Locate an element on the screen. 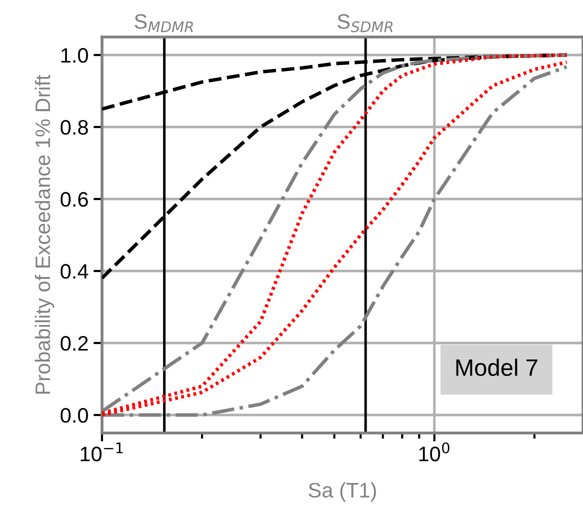  y-tick-label: 0.2 is located at coordinates (74, 343).